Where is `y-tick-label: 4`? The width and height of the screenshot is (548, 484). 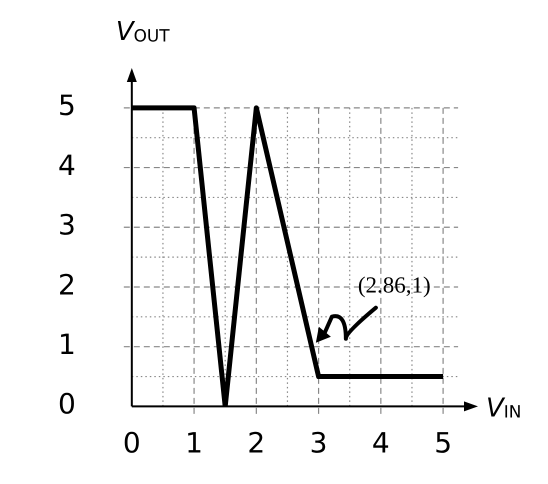
y-tick-label: 4 is located at coordinates (67, 165).